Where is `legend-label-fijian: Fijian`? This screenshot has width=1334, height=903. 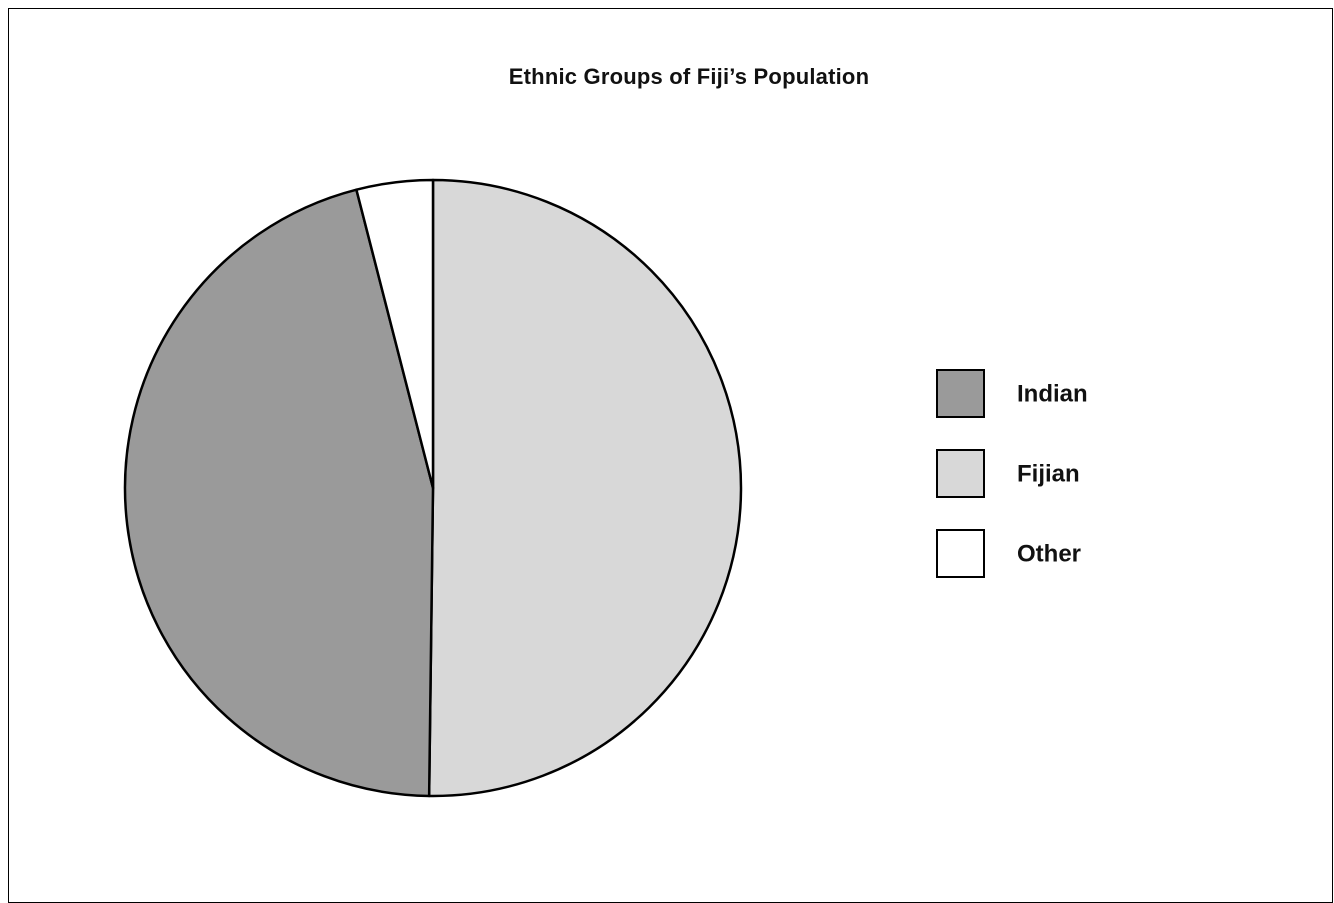 legend-label-fijian: Fijian is located at coordinates (1048, 474).